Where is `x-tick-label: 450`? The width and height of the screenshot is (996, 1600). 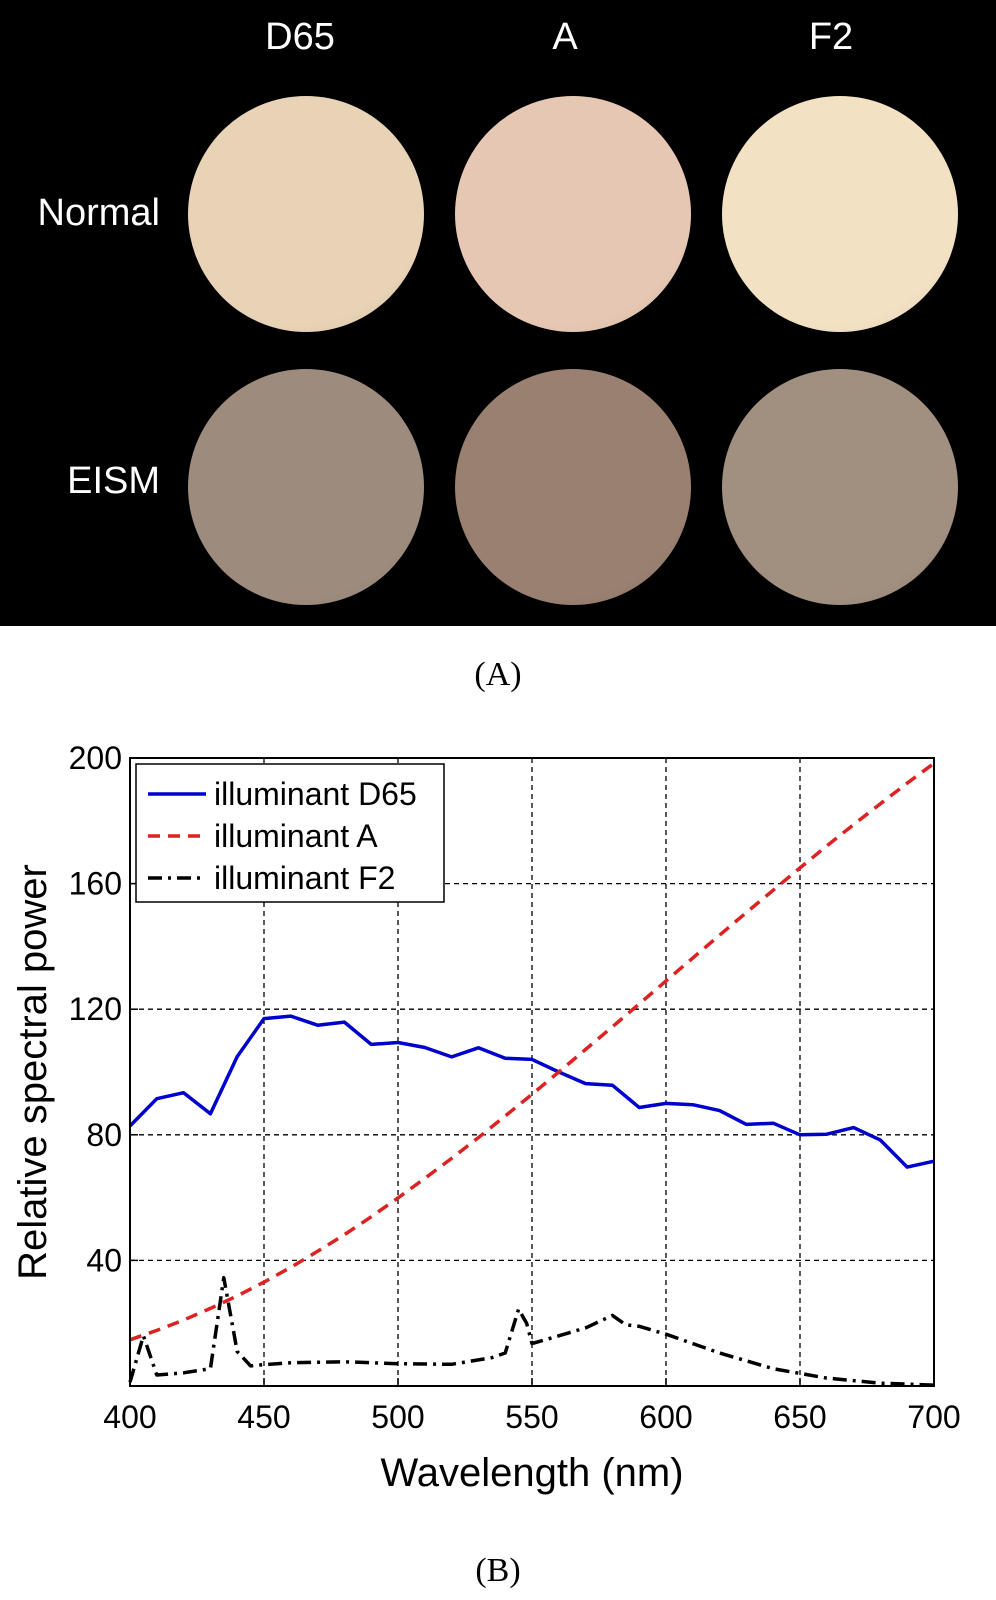 x-tick-label: 450 is located at coordinates (263, 1417).